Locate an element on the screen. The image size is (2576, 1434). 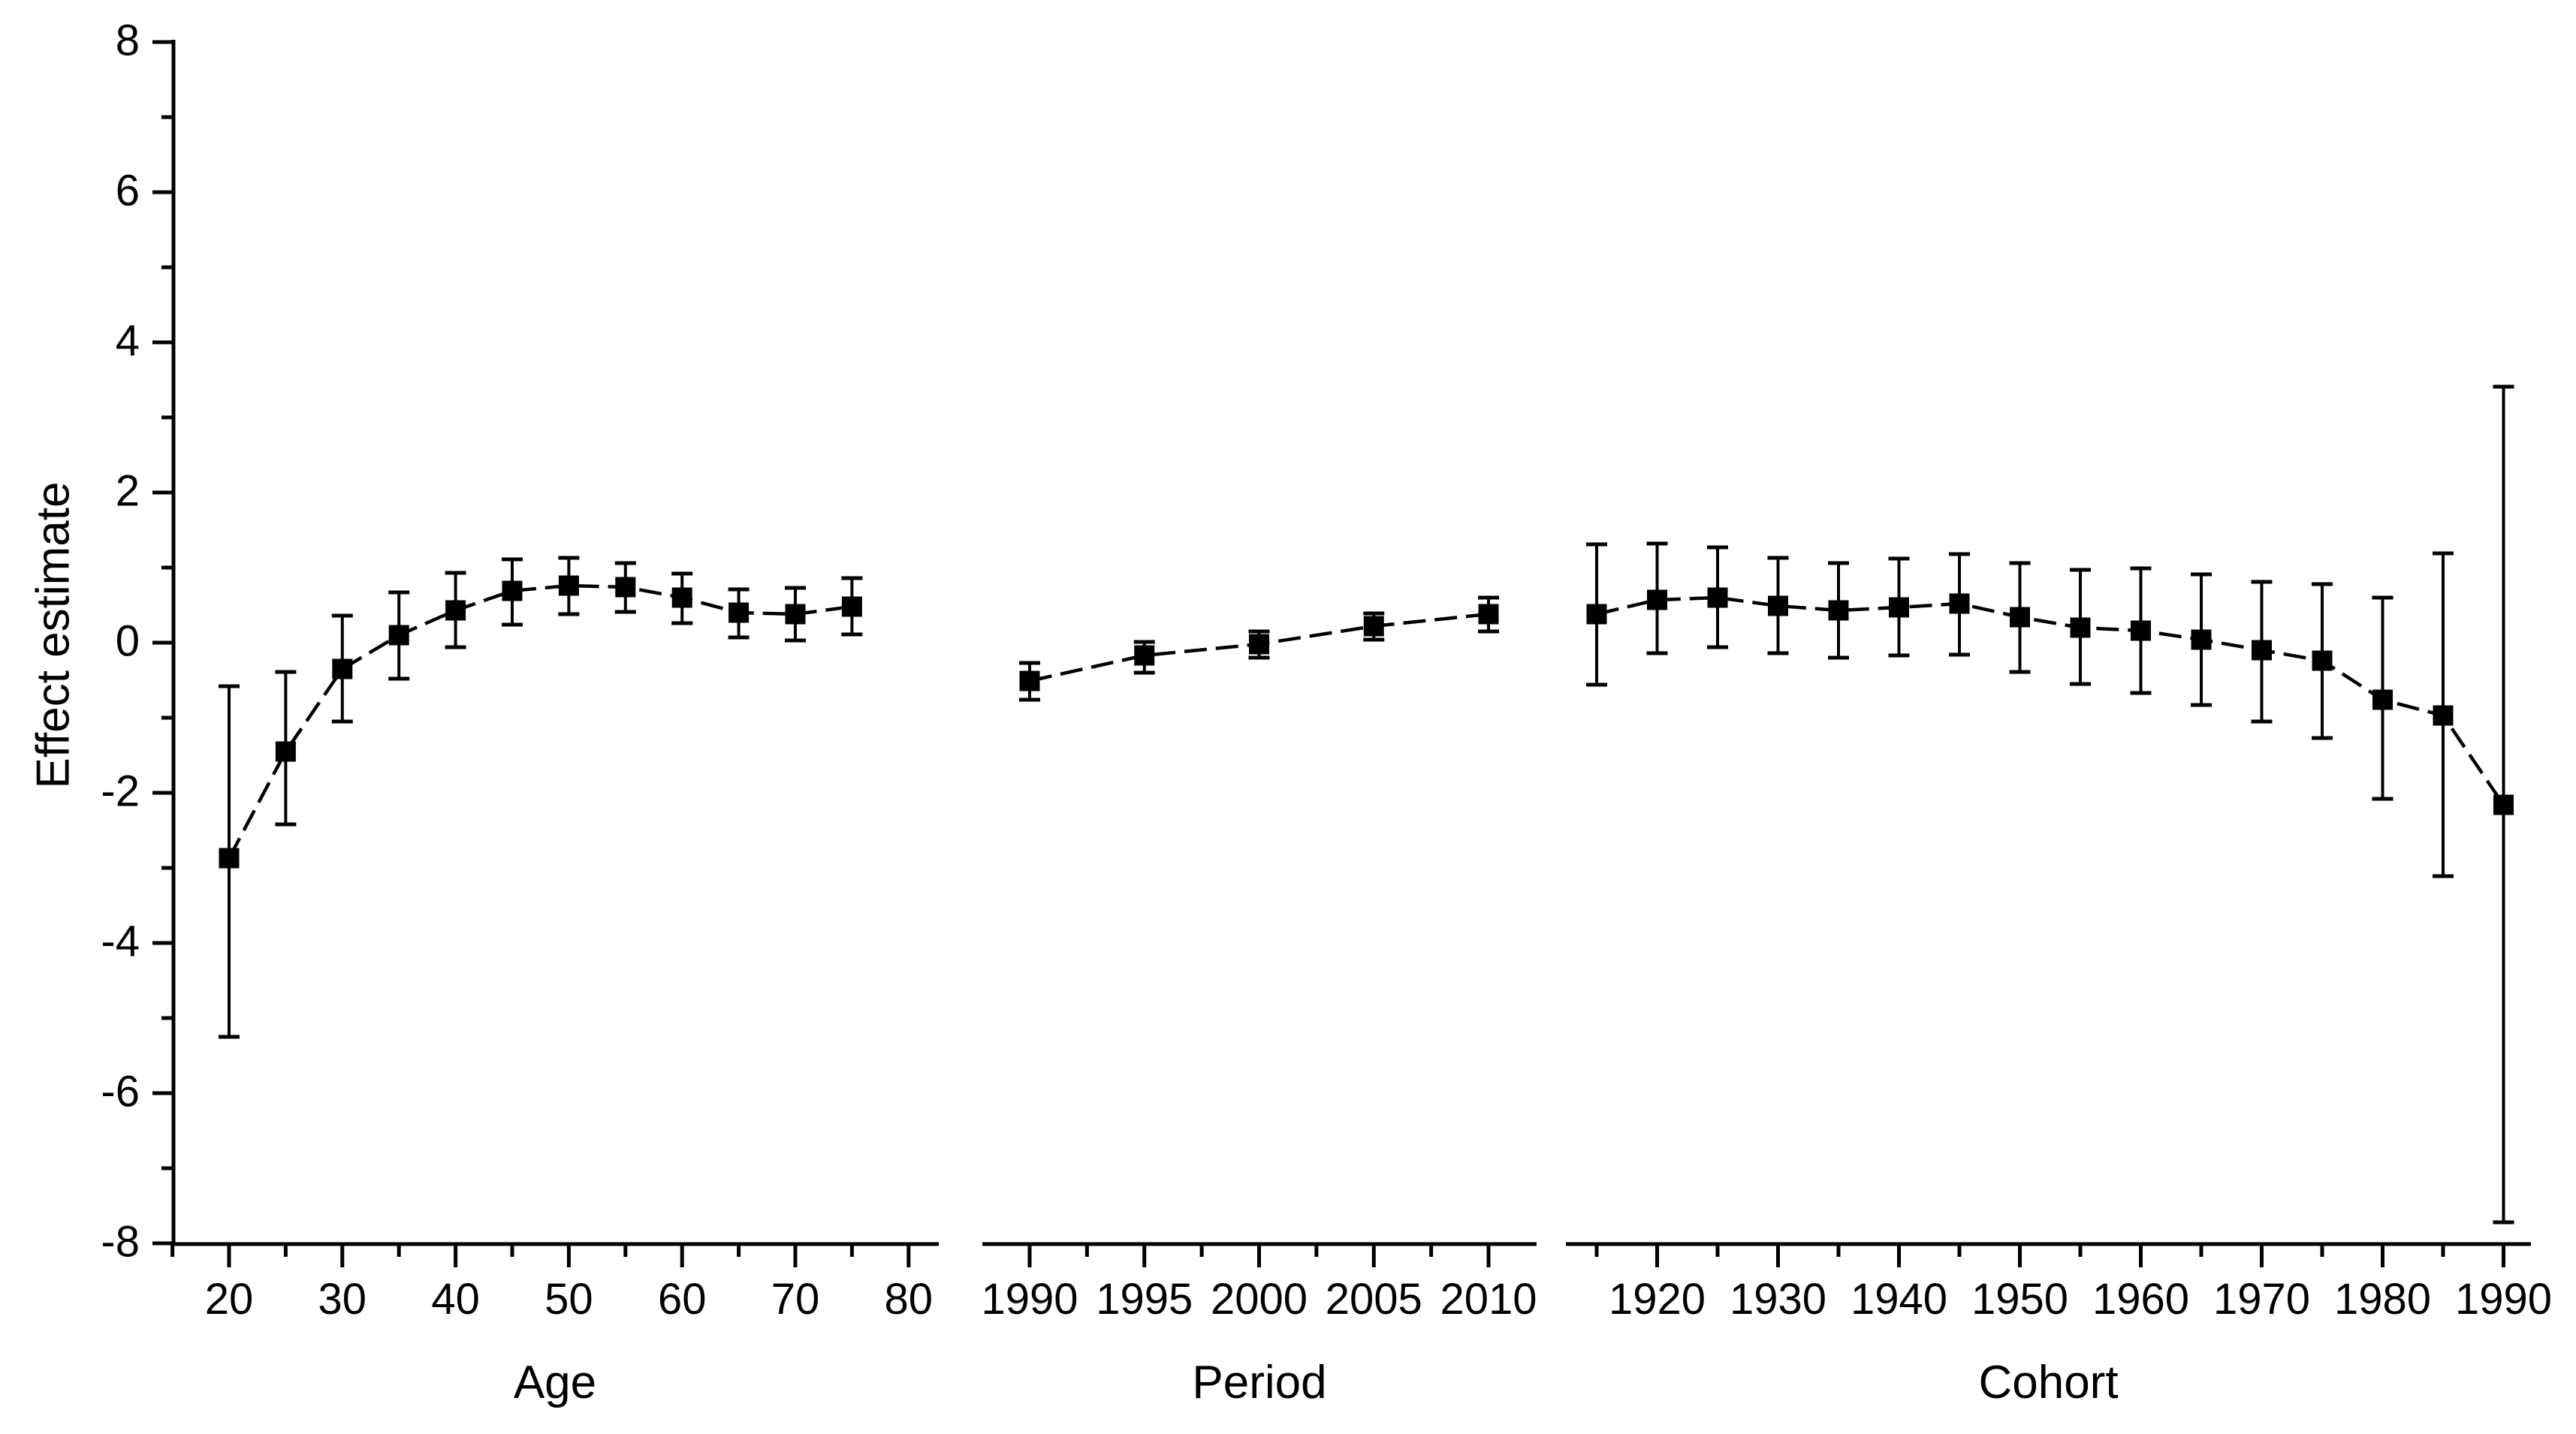
y-tick-label: 6 is located at coordinates (128, 191).